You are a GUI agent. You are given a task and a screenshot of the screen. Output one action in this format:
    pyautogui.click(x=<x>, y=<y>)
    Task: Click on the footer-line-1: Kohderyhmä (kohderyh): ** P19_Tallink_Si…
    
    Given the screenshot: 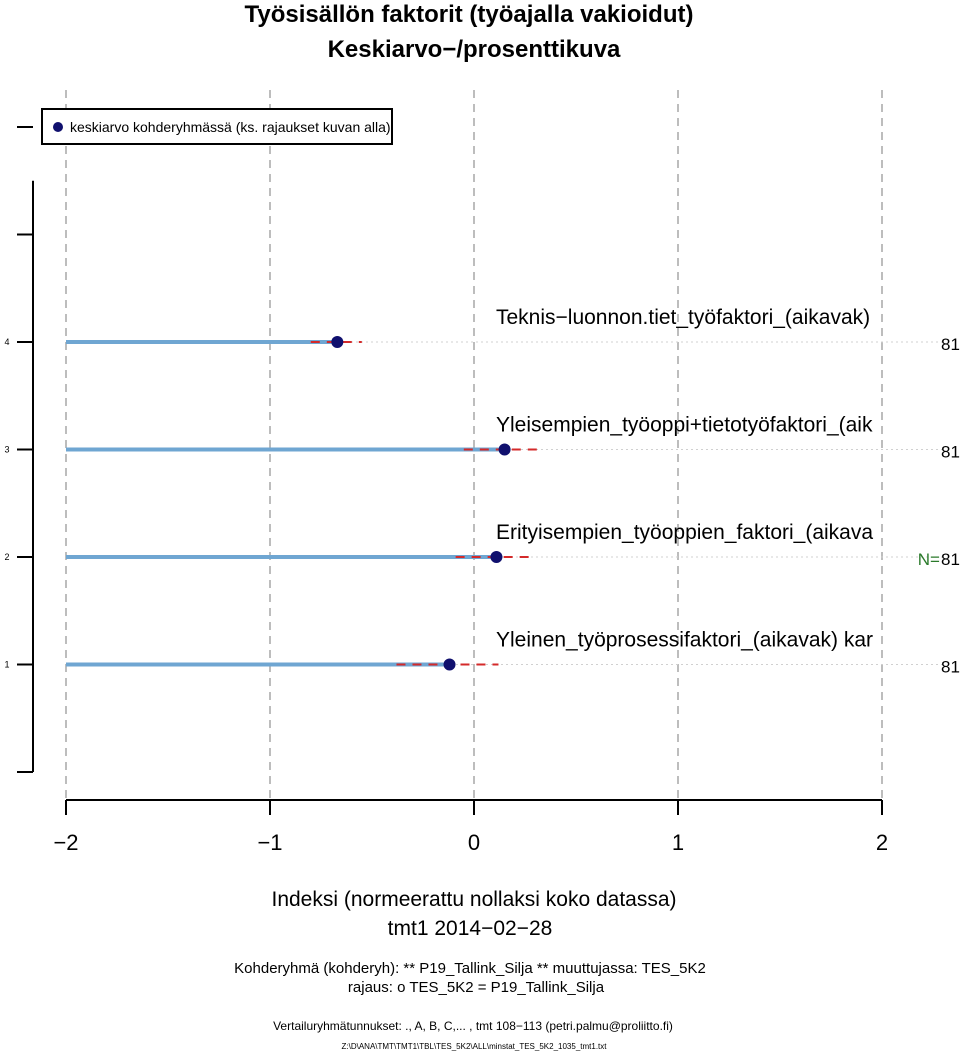 What is the action you would take?
    pyautogui.click(x=470, y=968)
    